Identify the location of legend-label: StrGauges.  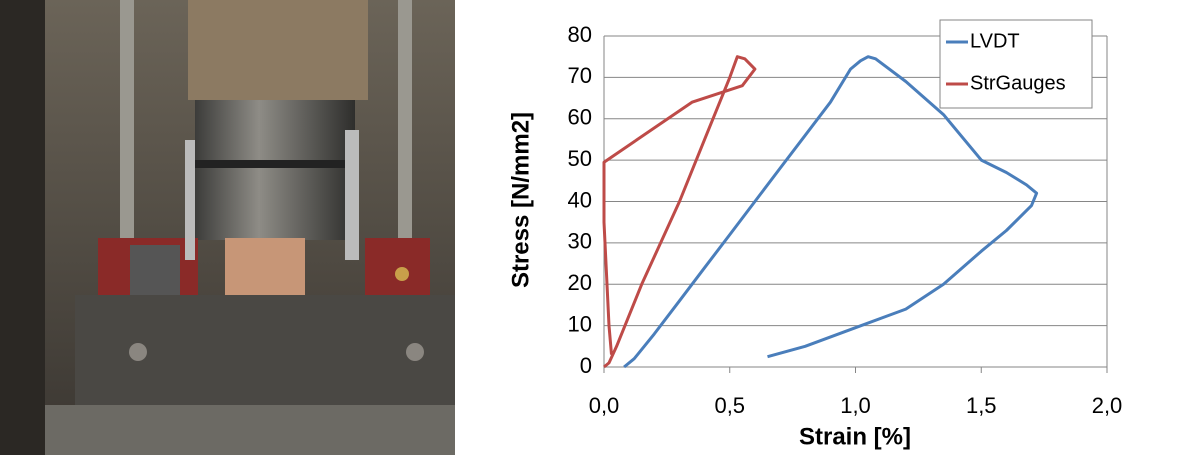
(1018, 83).